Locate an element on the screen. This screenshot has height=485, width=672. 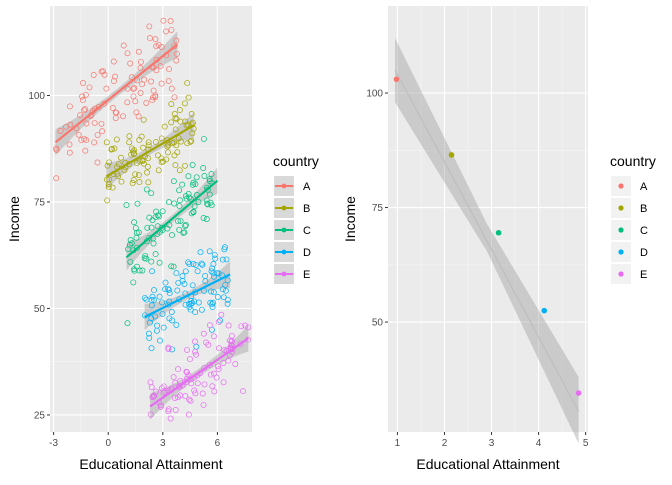
legend-key-point-D is located at coordinates (621, 252).